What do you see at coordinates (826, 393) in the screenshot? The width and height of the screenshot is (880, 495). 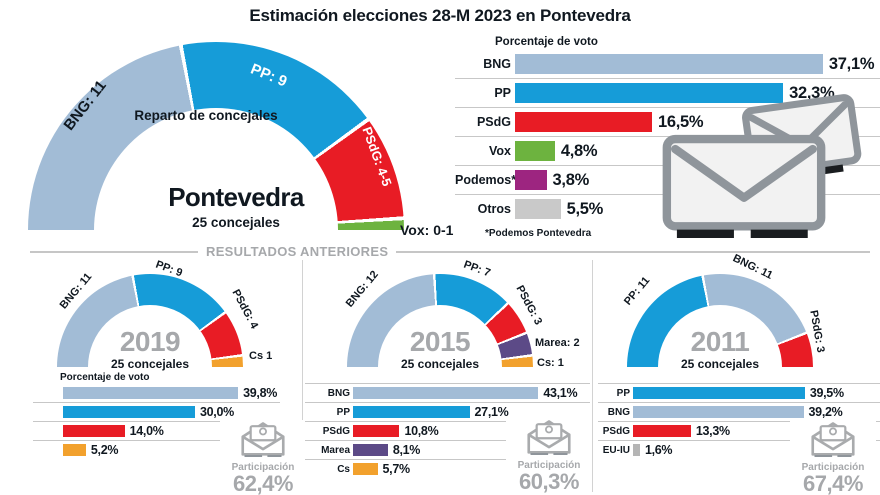 I see `bar-value: 39,5%` at bounding box center [826, 393].